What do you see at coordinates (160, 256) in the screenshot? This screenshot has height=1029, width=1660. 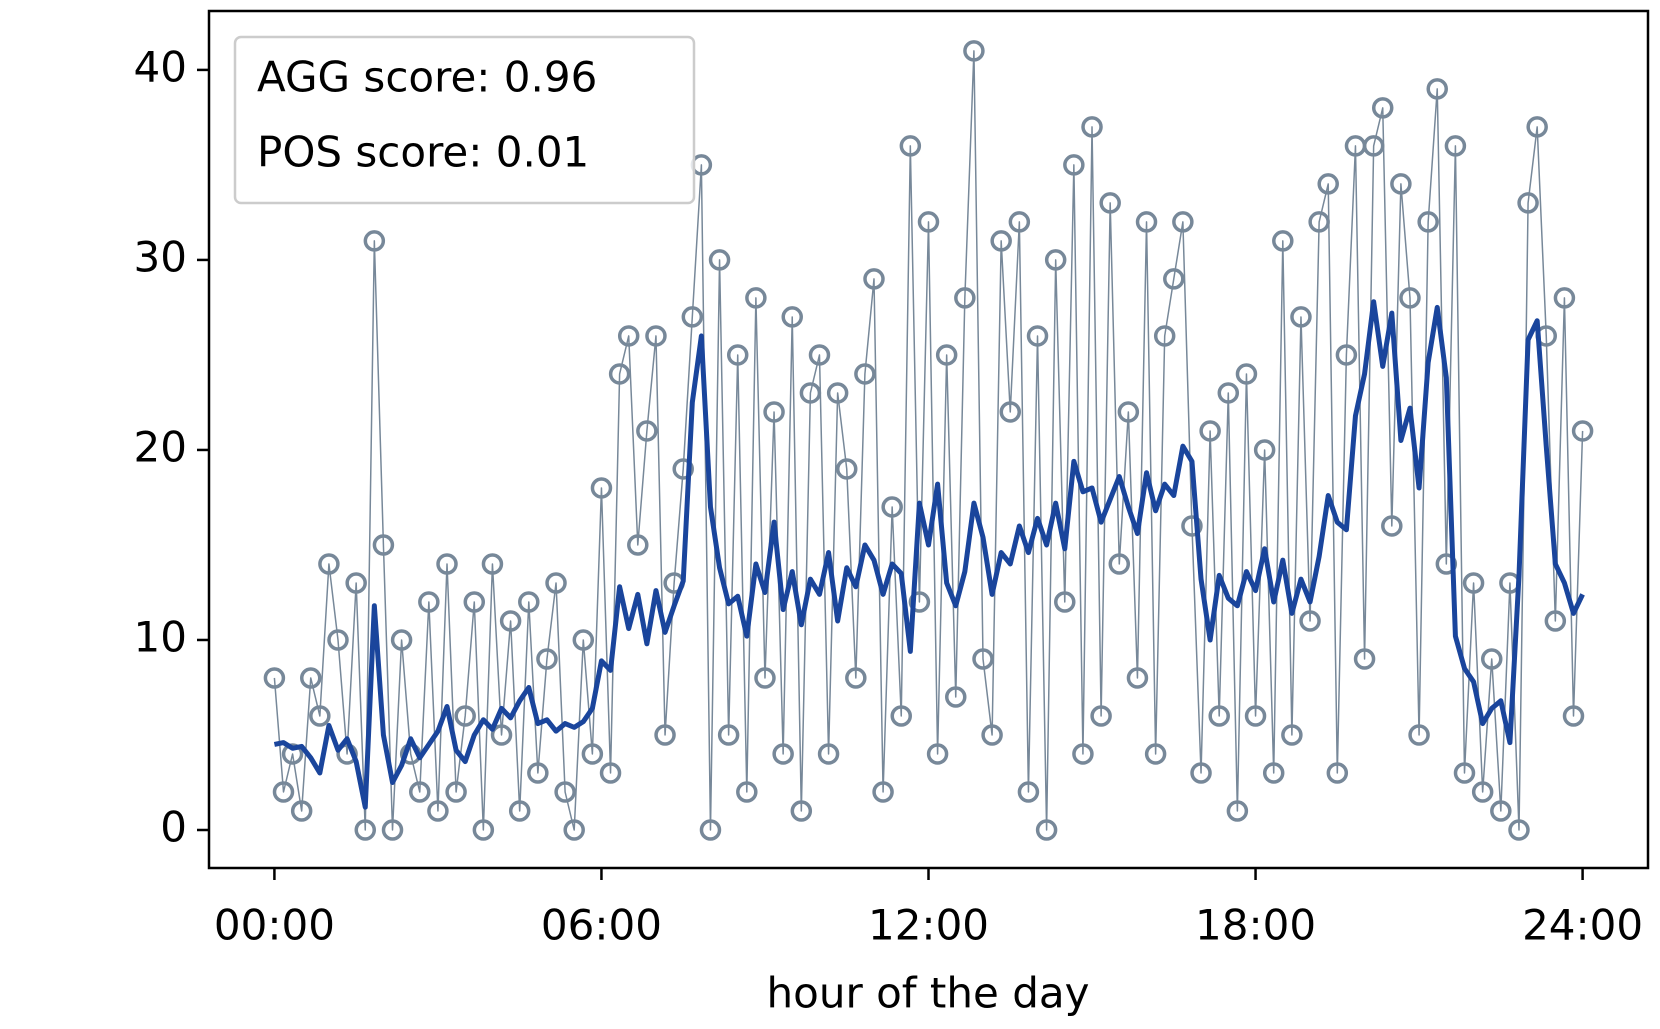 I see `y-tick-label: 30` at bounding box center [160, 256].